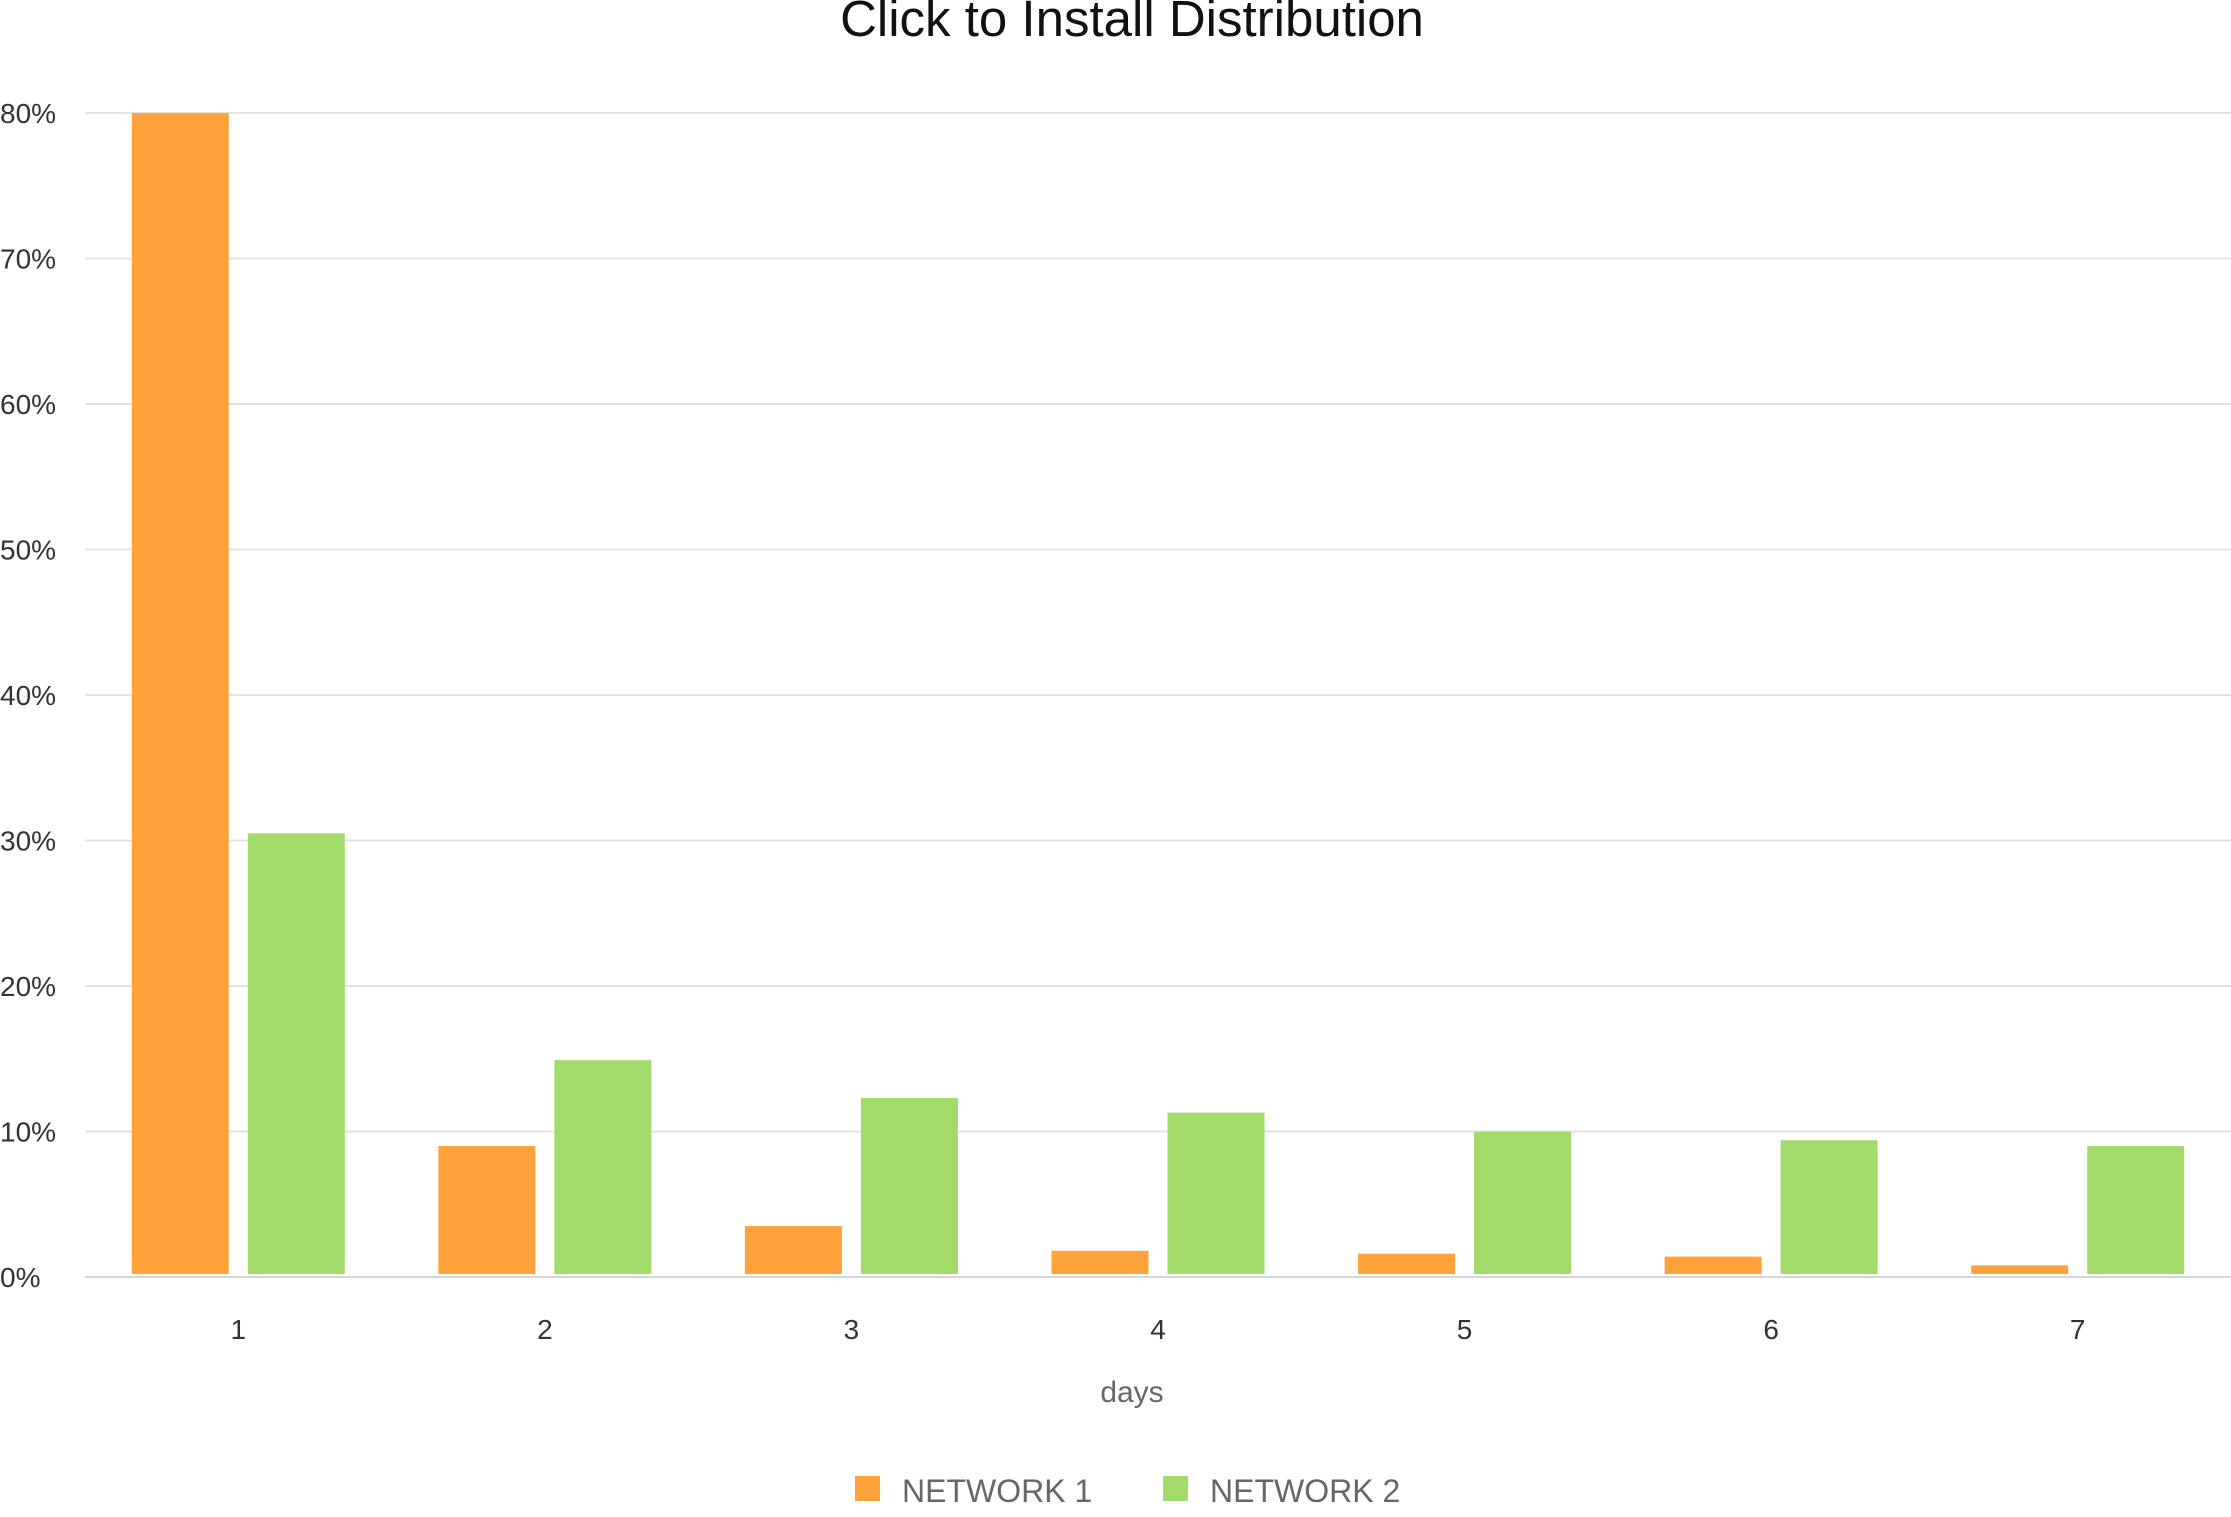 The height and width of the screenshot is (1517, 2231). I want to click on x-tick-label: 1, so click(238, 1329).